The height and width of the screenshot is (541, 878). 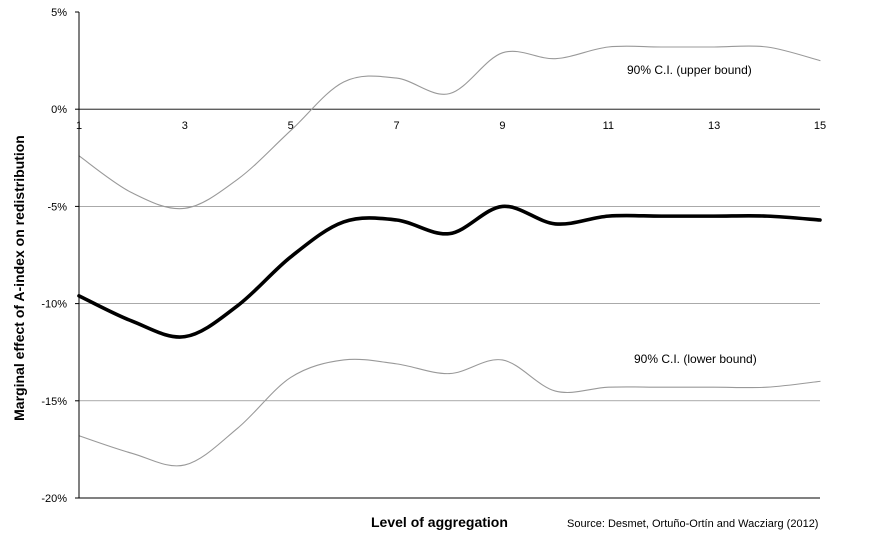 What do you see at coordinates (502, 126) in the screenshot?
I see `x-tick-label: 9` at bounding box center [502, 126].